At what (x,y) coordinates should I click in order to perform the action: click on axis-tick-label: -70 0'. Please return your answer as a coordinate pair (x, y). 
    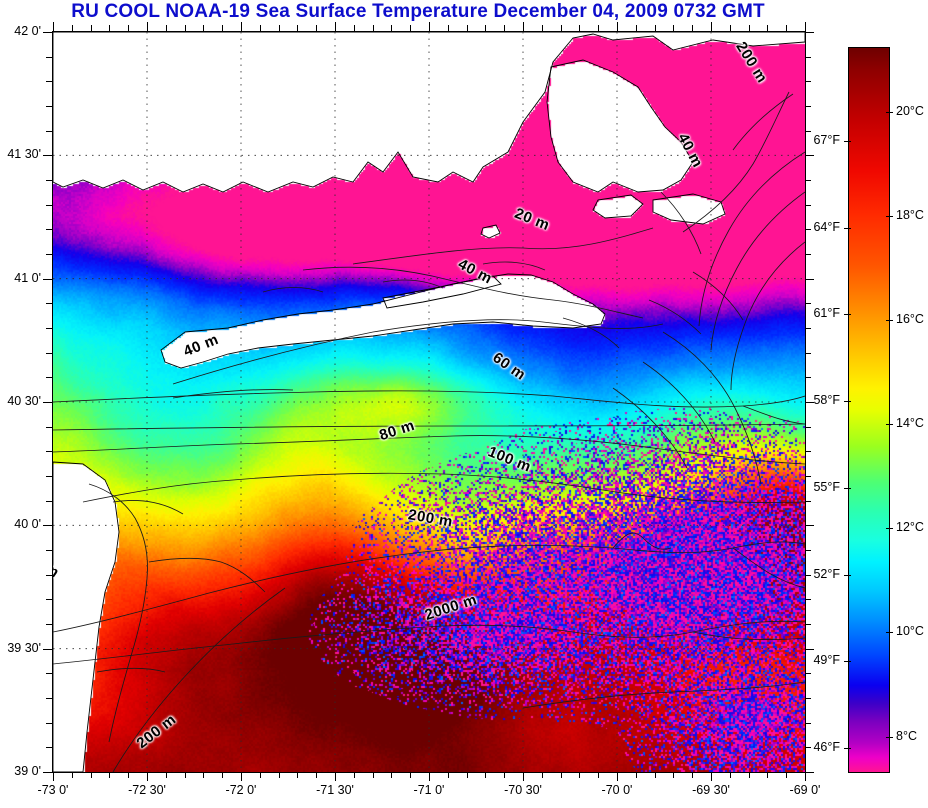
    Looking at the image, I should click on (617, 790).